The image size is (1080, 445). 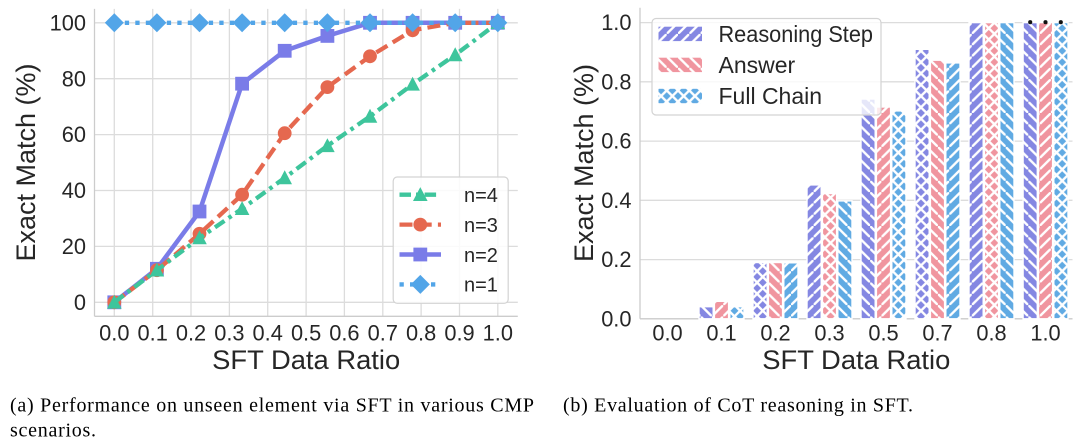 What do you see at coordinates (796, 34) in the screenshot?
I see `svg-text: Reasoning Step` at bounding box center [796, 34].